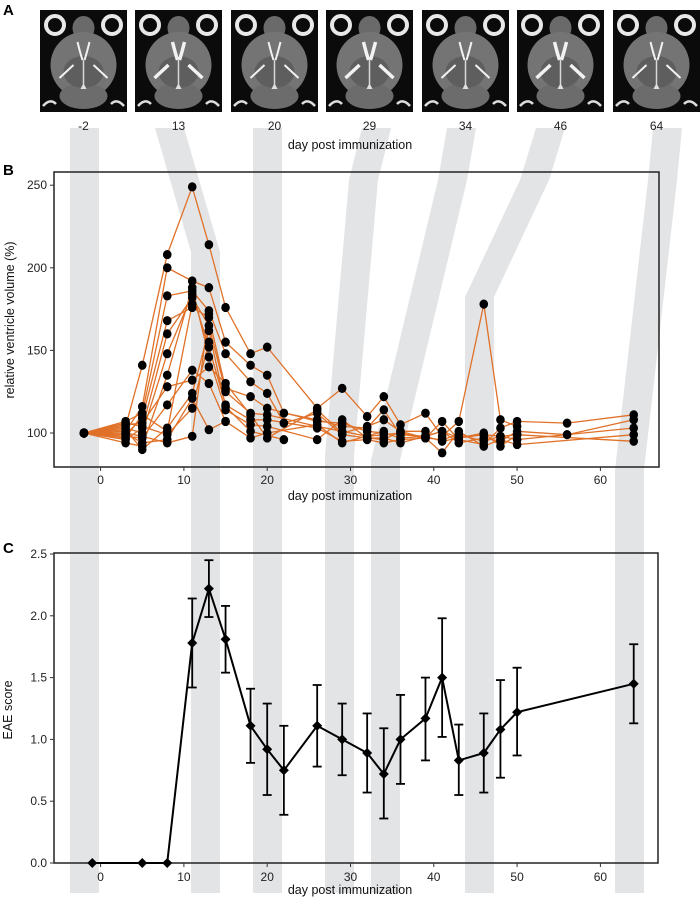 The width and height of the screenshot is (700, 900). I want to click on y-tick-label: 0.0, so click(38, 863).